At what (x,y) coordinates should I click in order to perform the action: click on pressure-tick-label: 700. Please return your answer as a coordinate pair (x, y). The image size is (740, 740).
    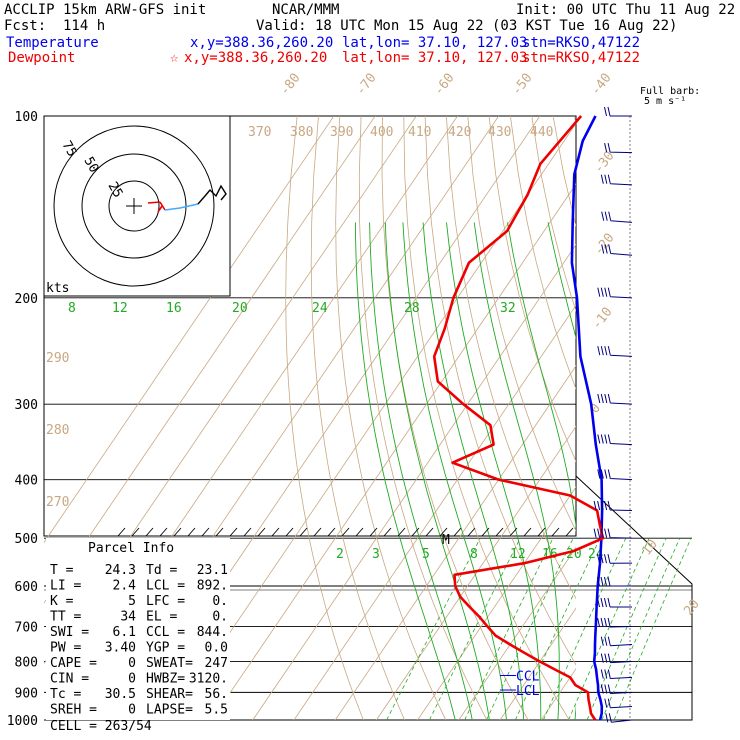
    Looking at the image, I should click on (26, 627).